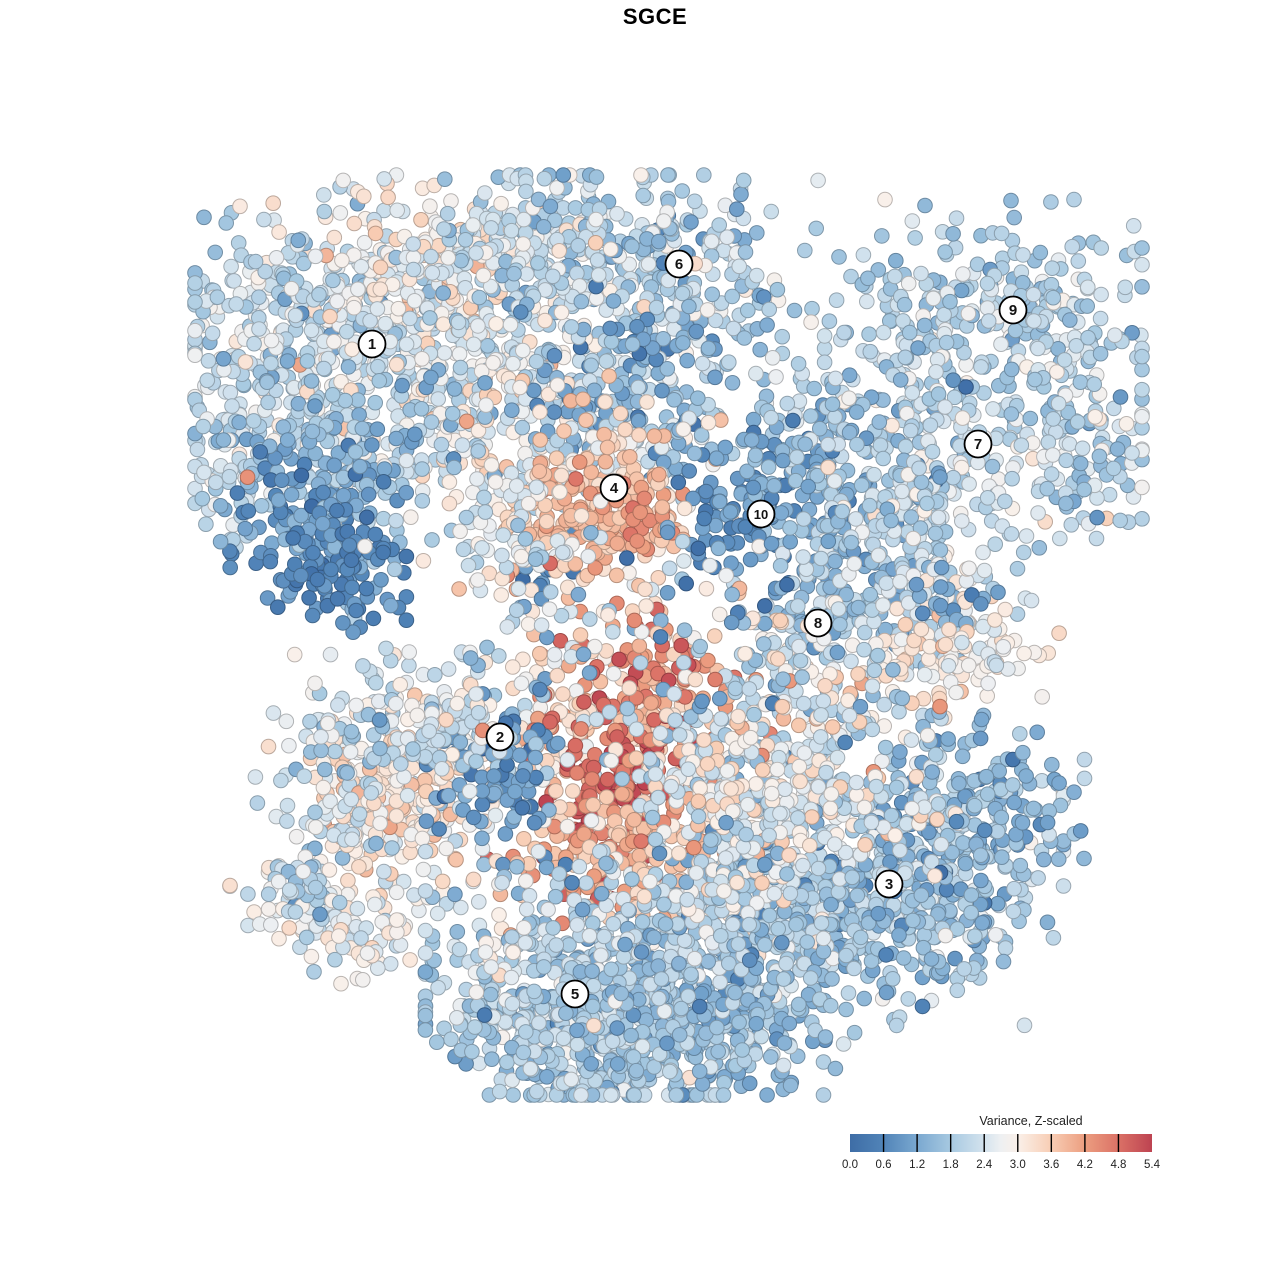 This screenshot has width=1280, height=1280. I want to click on cluster-label: 7, so click(978, 444).